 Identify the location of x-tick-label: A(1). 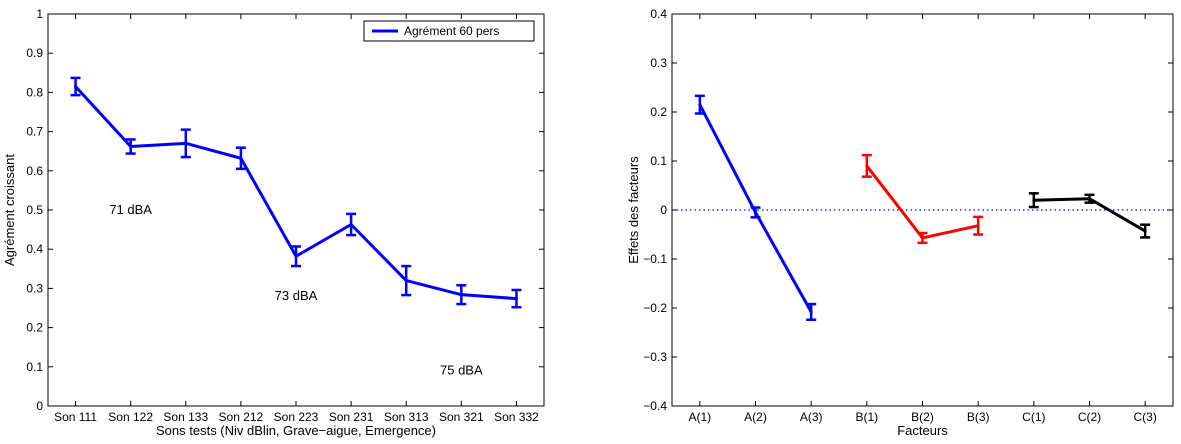
(699, 417).